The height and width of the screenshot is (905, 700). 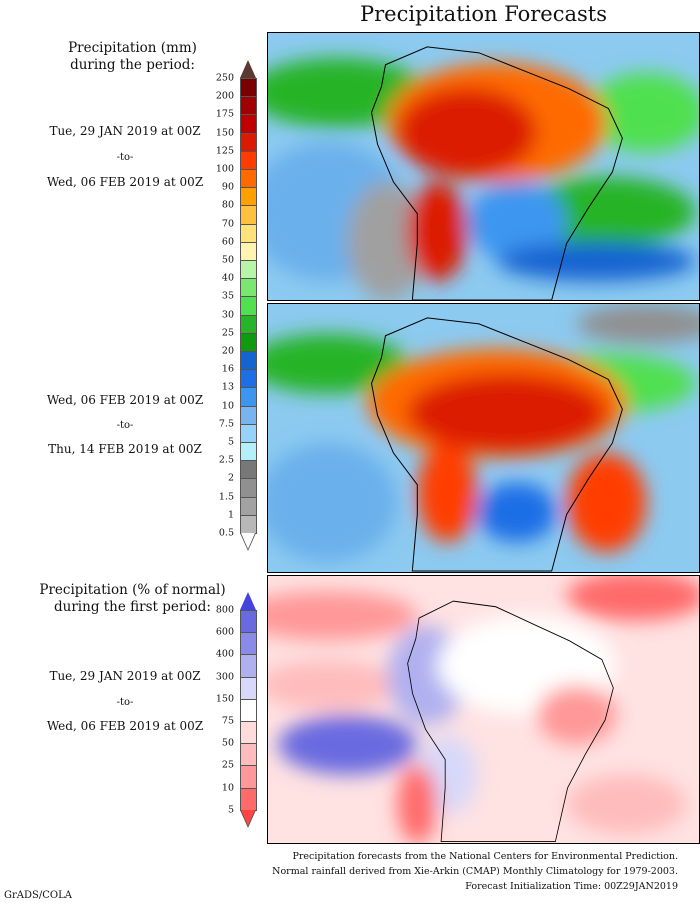 I want to click on precip_scale-tick-label: 35, so click(x=227, y=296).